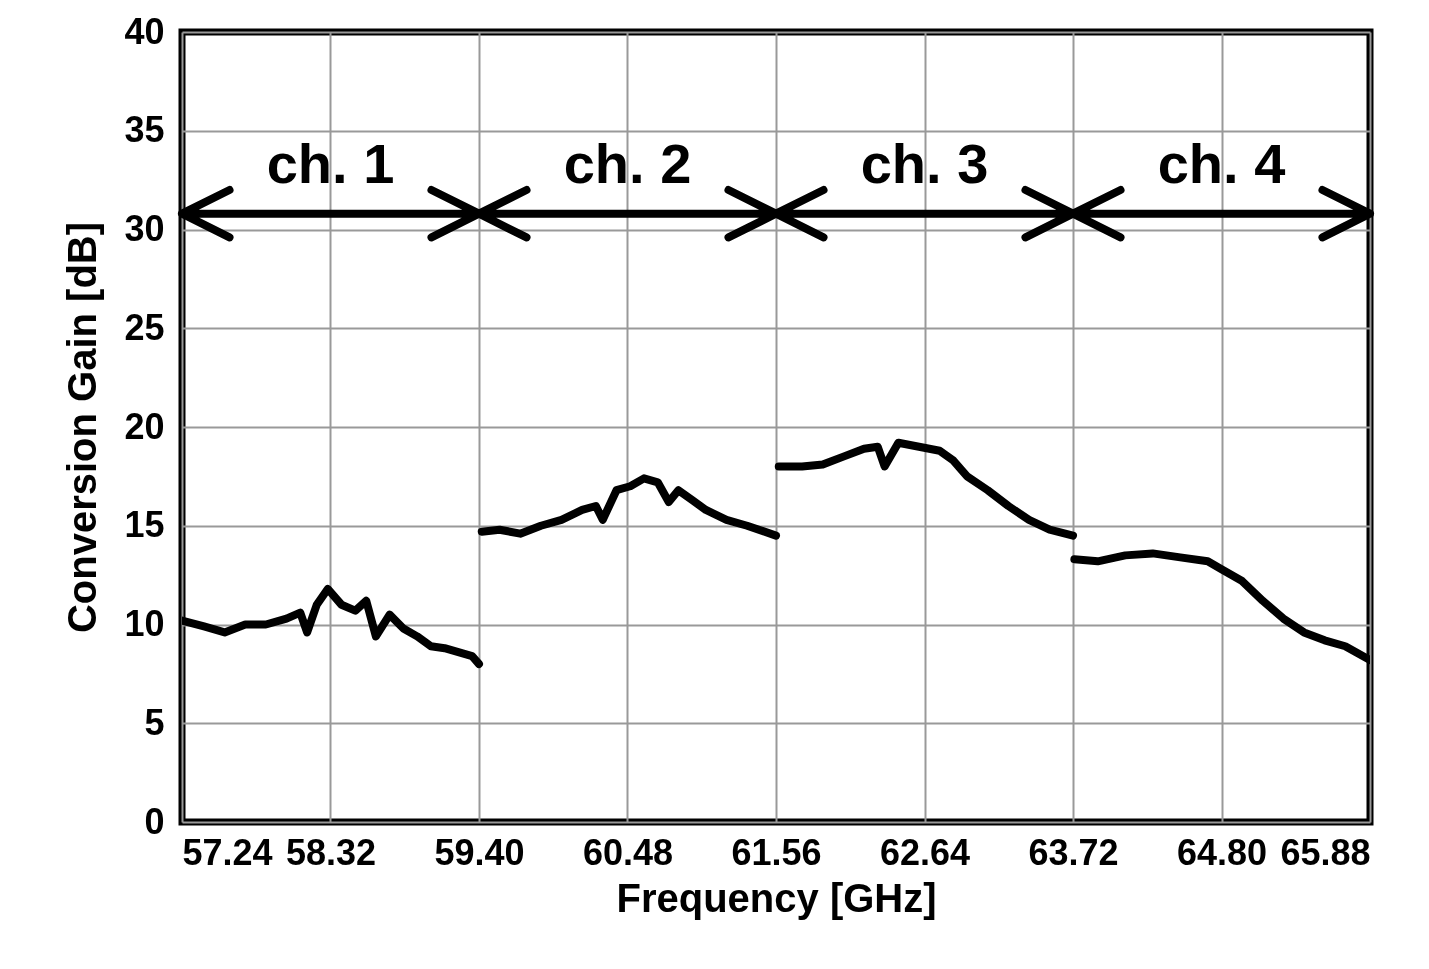 This screenshot has width=1429, height=969. Describe the element at coordinates (144, 31) in the screenshot. I see `y-tick-label: 40` at that location.